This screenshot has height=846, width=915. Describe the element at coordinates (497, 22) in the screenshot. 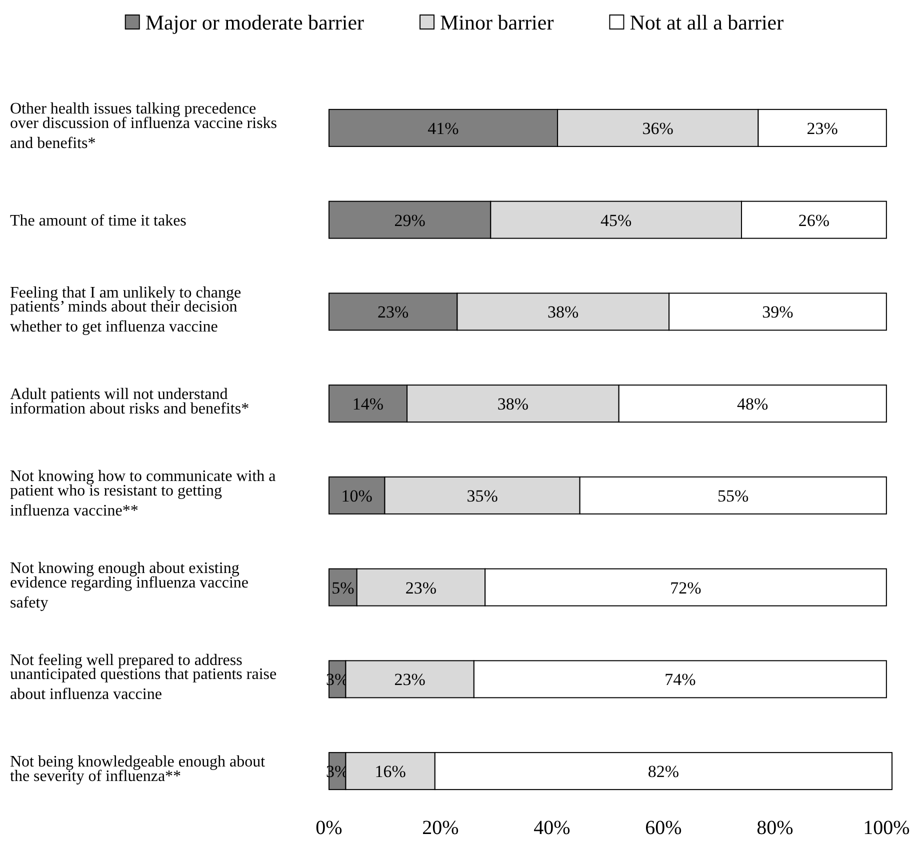

I see `legend-label: Minor barrier` at that location.